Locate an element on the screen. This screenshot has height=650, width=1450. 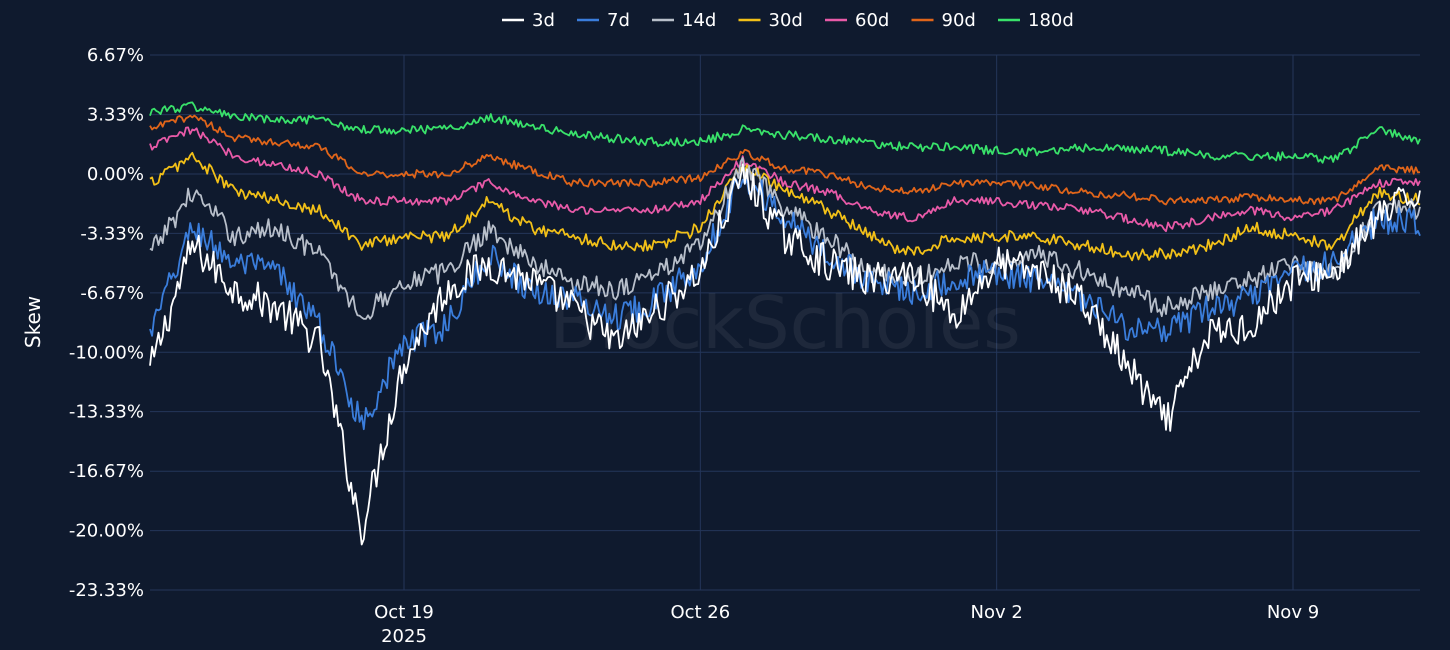
legend-item-30d: 30d is located at coordinates (770, 20).